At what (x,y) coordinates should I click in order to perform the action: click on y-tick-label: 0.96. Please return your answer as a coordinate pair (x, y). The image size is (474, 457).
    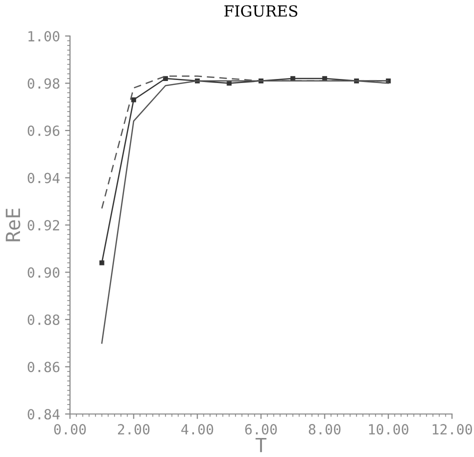
    Looking at the image, I should click on (44, 131).